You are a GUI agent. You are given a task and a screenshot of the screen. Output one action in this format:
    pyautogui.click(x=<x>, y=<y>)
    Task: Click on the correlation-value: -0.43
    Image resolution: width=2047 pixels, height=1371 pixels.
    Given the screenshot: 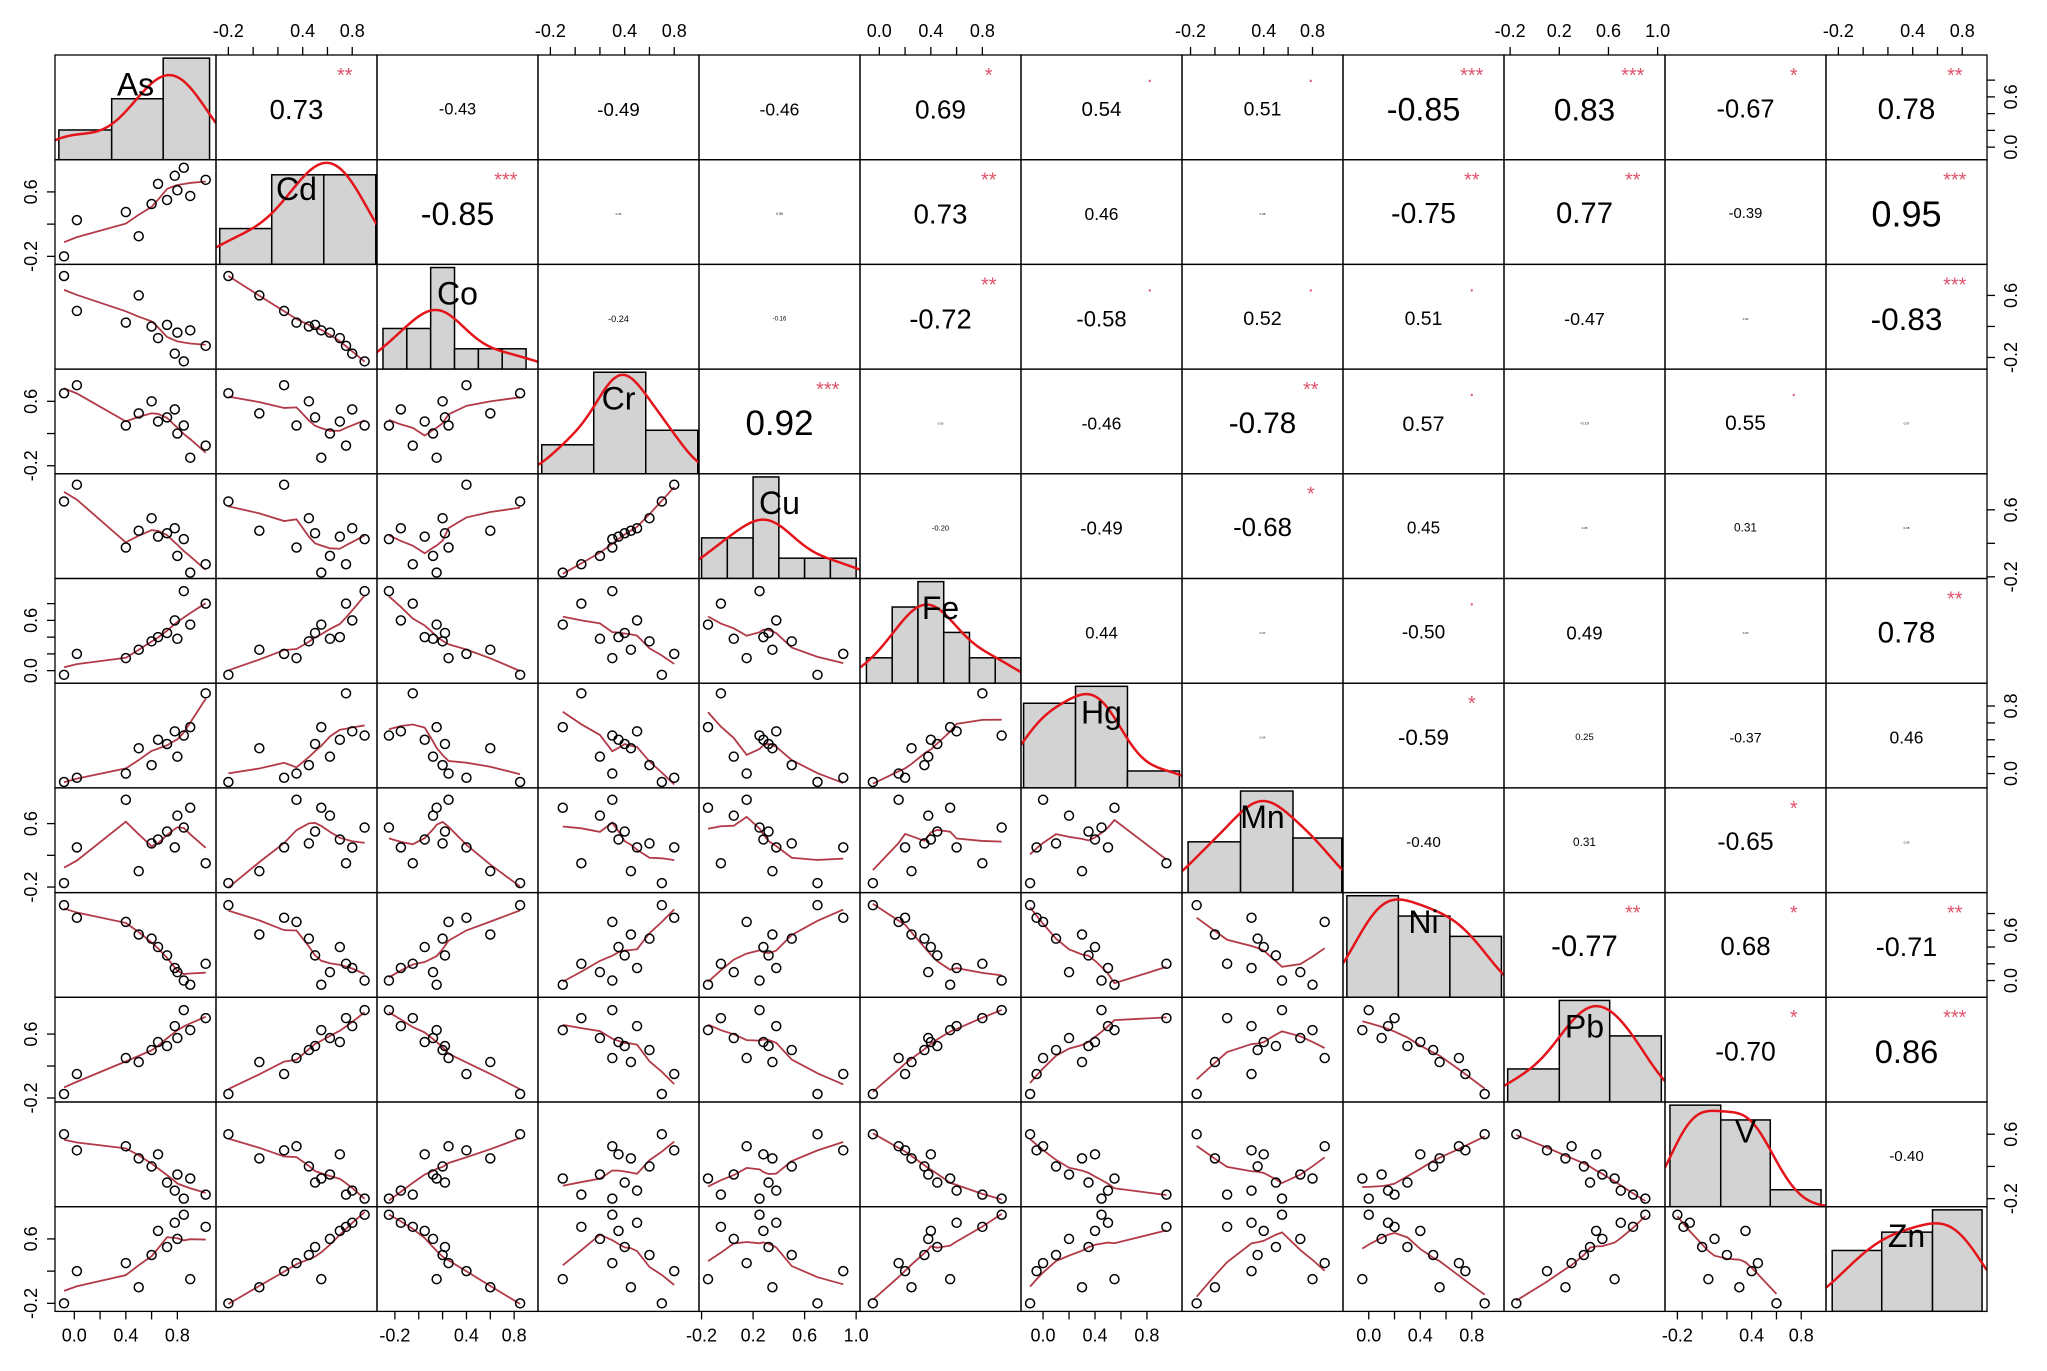 What is the action you would take?
    pyautogui.click(x=457, y=109)
    